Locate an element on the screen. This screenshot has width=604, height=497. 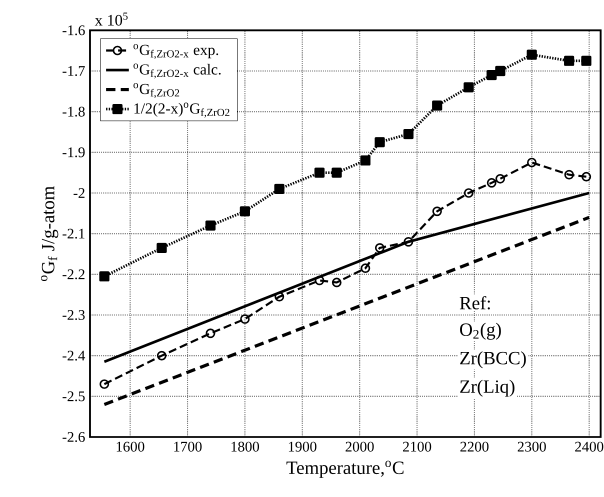
x-tick-label: 2000 is located at coordinates (360, 447).